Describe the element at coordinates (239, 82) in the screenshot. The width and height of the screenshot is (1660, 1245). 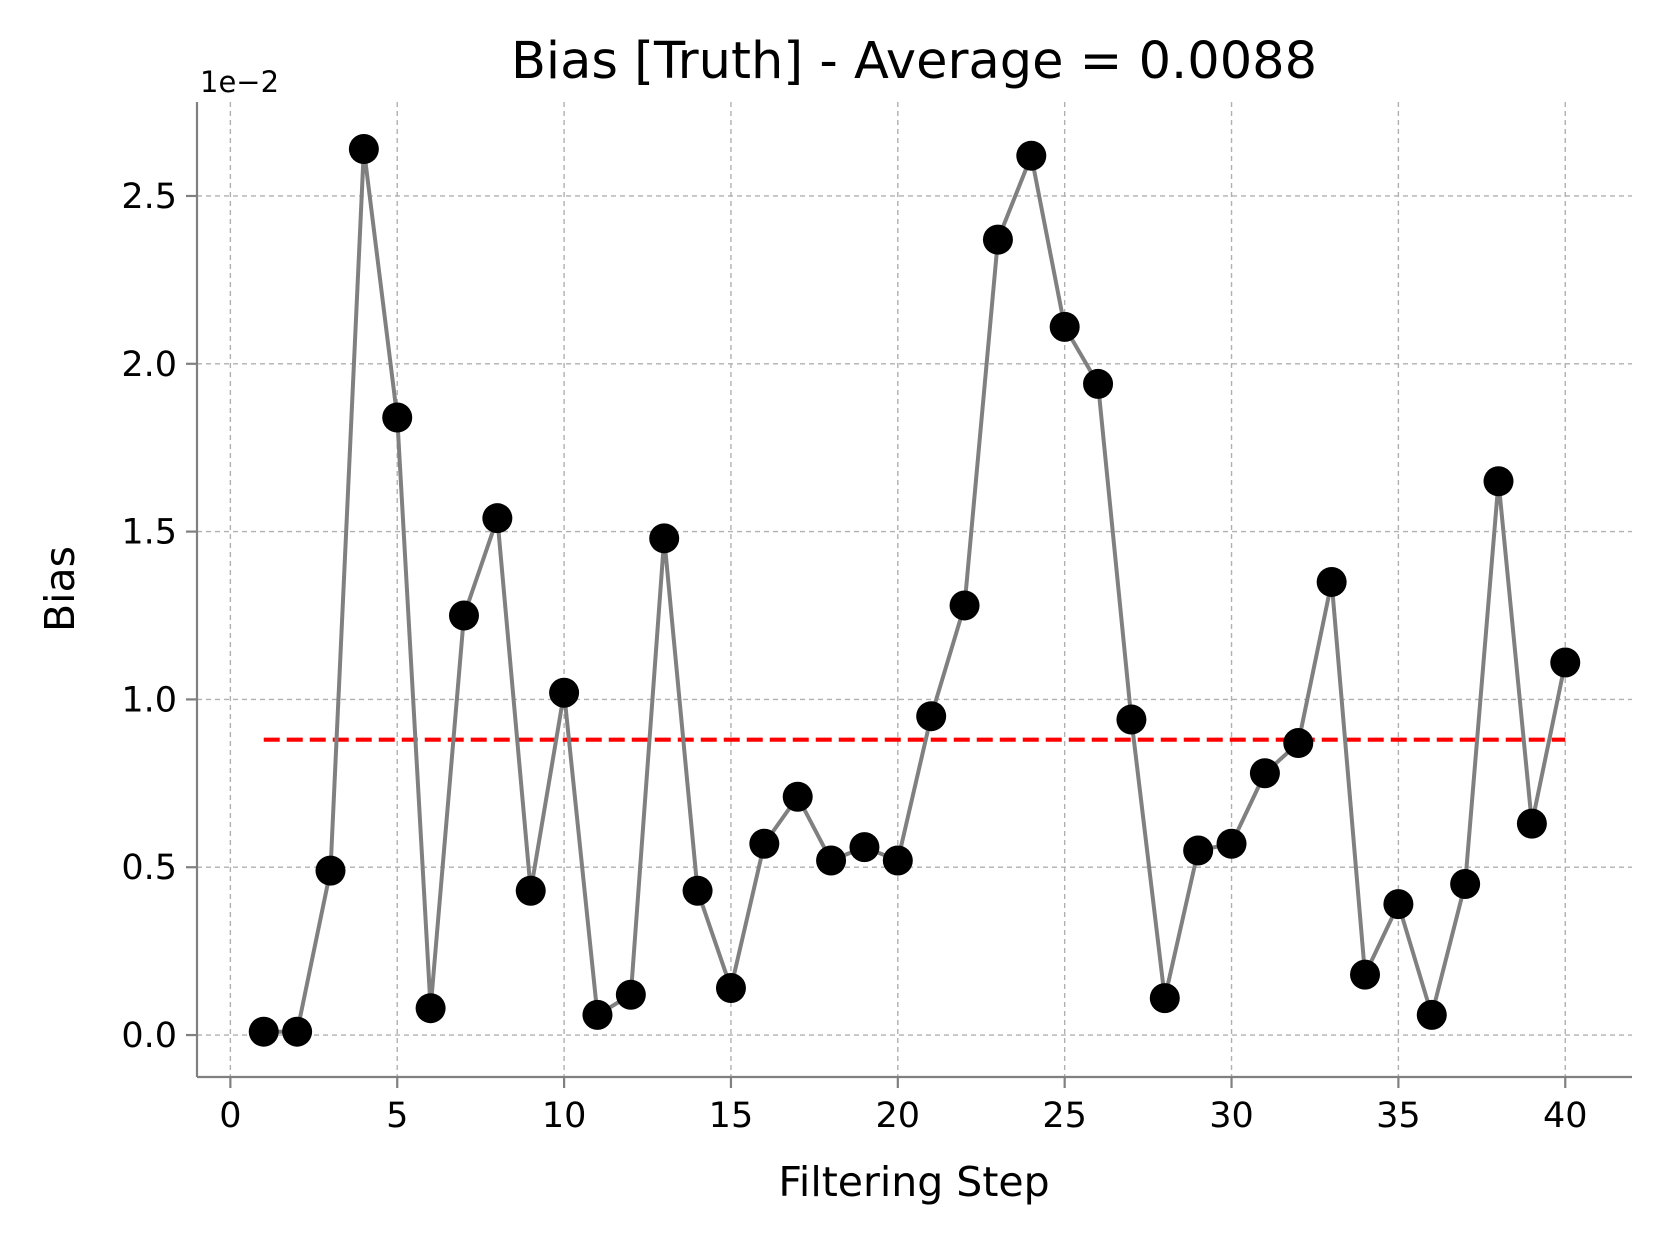
I see `y-offset-label: 1e−2` at that location.